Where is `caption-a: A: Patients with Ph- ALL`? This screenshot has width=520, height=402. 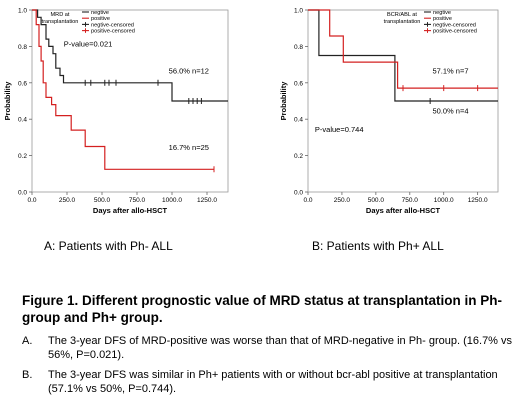 caption-a: A: Patients with Ph- ALL is located at coordinates (108, 246).